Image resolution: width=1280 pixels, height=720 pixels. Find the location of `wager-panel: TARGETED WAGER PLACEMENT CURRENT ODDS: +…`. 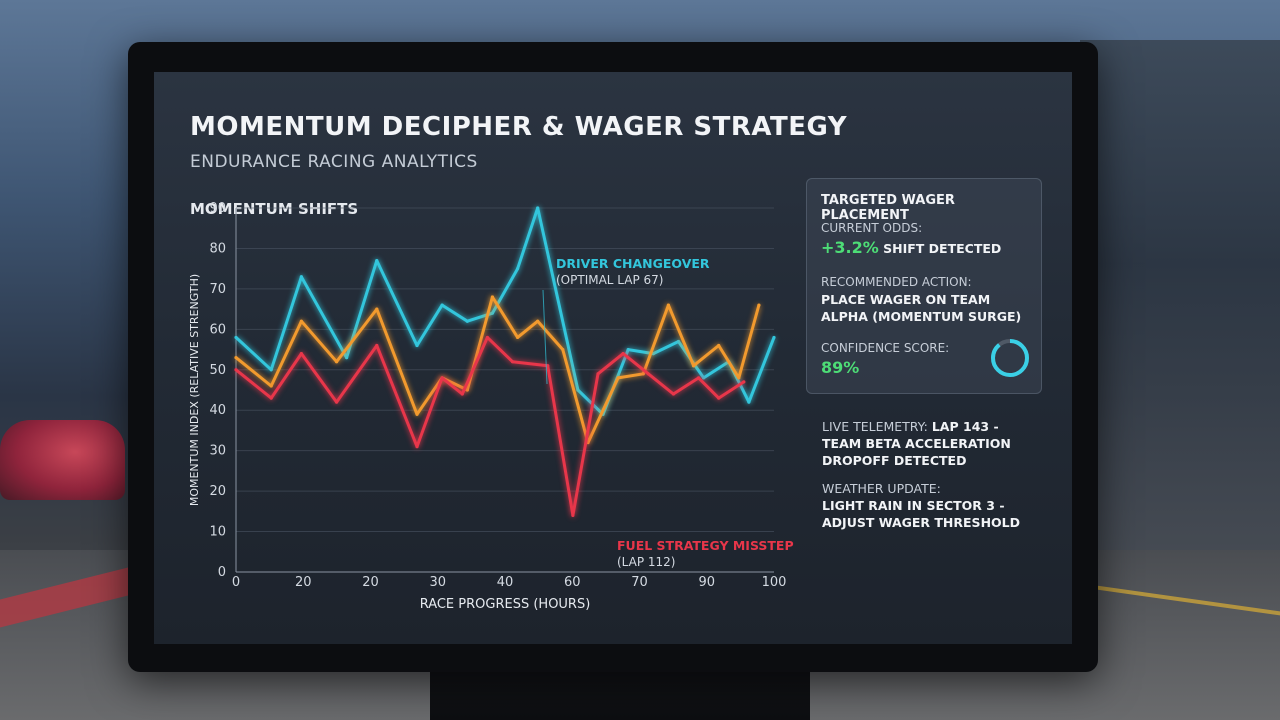

wager-panel: TARGETED WAGER PLACEMENT CURRENT ODDS: +… is located at coordinates (924, 286).